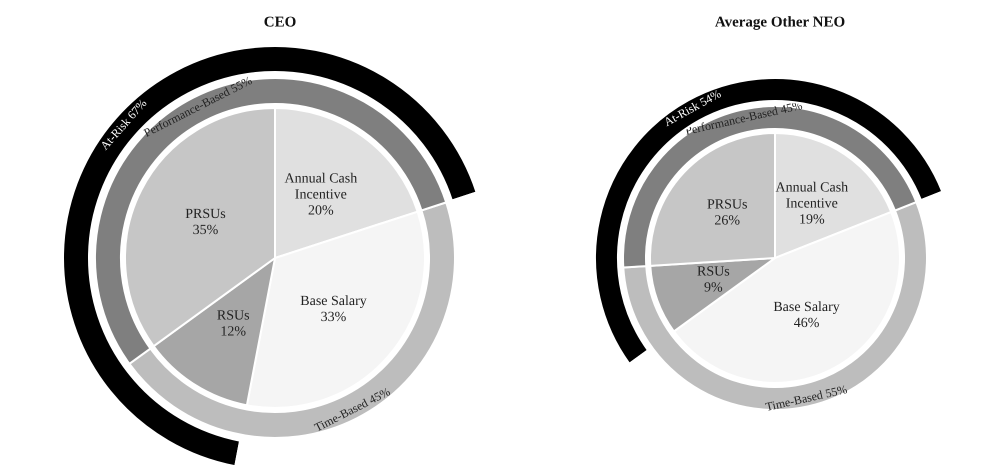 Image resolution: width=992 pixels, height=470 pixels. What do you see at coordinates (333, 318) in the screenshot?
I see `data-label: 33%` at bounding box center [333, 318].